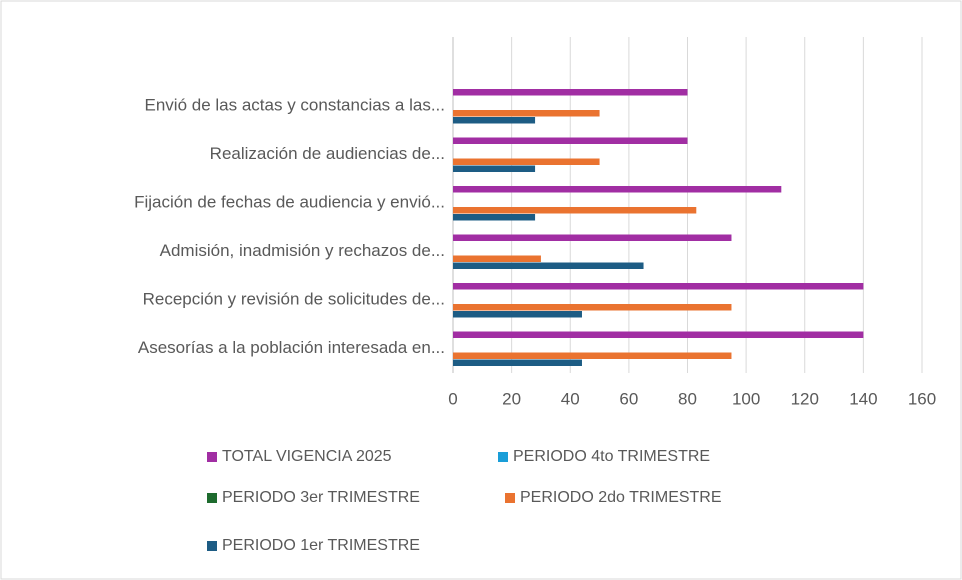 This screenshot has width=962, height=580. Describe the element at coordinates (805, 398) in the screenshot. I see `x-tick-label: 120` at that location.